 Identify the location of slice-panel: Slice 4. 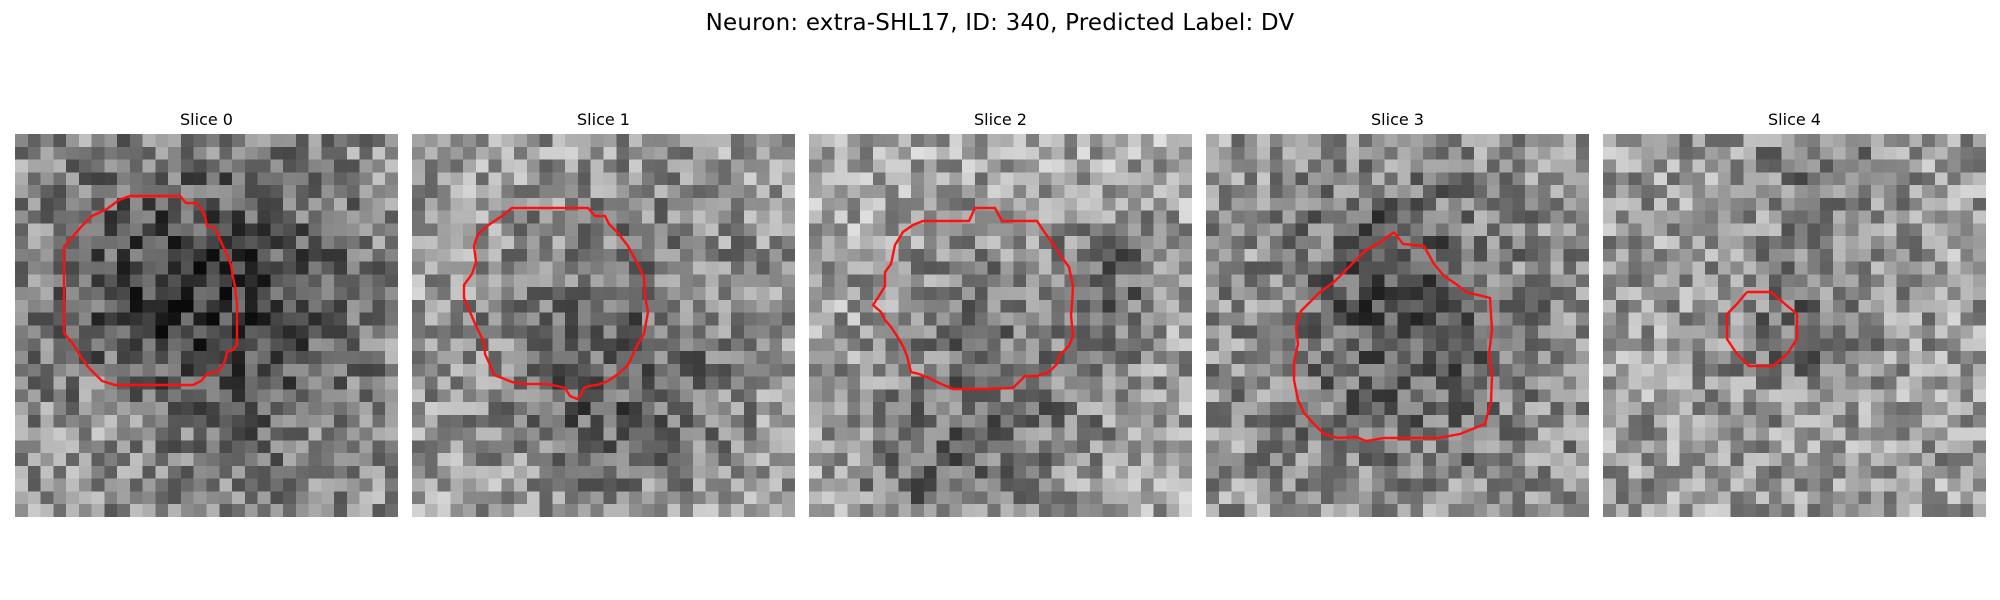
(1794, 312).